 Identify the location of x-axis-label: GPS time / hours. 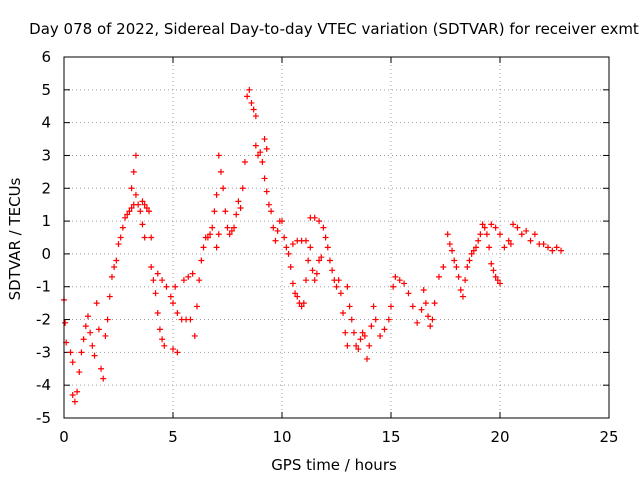
(334, 465).